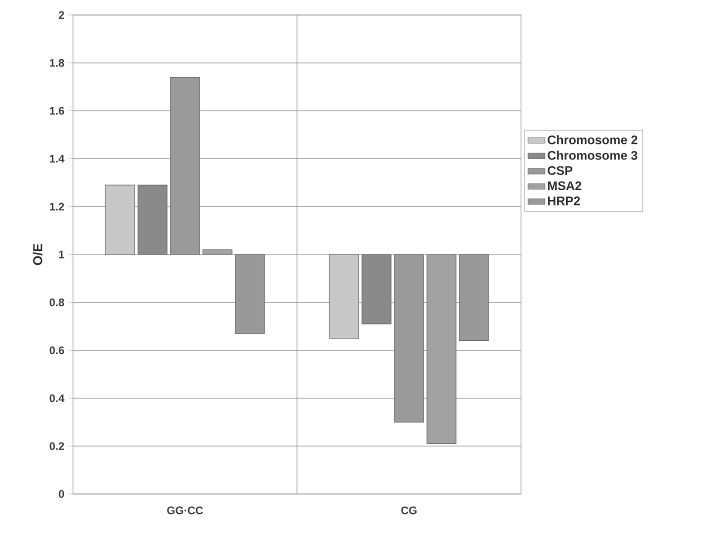  Describe the element at coordinates (57, 110) in the screenshot. I see `y-tick-label: 1.6` at that location.